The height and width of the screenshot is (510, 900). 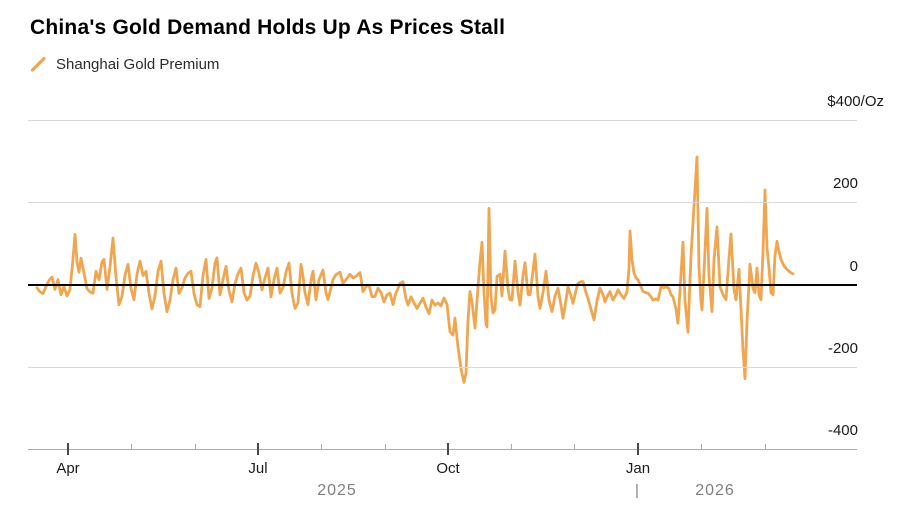 What do you see at coordinates (138, 64) in the screenshot?
I see `legend-label: Shanghai Gold Premium` at bounding box center [138, 64].